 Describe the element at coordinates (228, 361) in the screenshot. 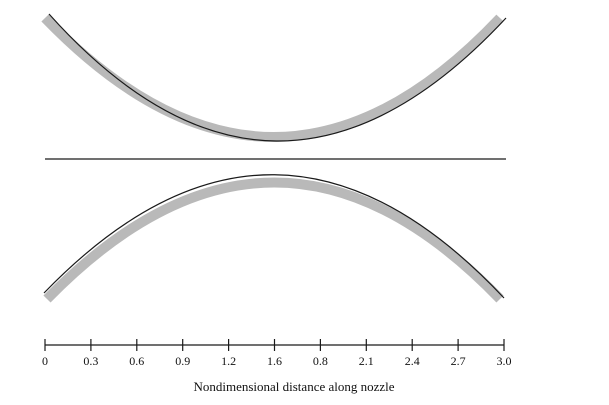

I see `tick-label: 1.2` at that location.